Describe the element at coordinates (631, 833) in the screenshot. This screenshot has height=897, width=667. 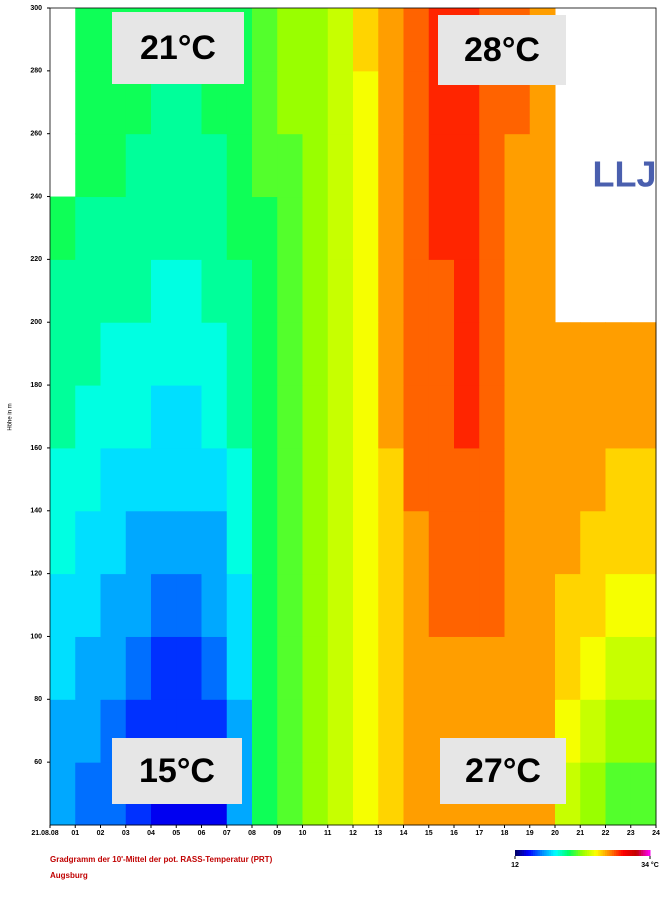
I see `x-tick-label: 23` at that location.